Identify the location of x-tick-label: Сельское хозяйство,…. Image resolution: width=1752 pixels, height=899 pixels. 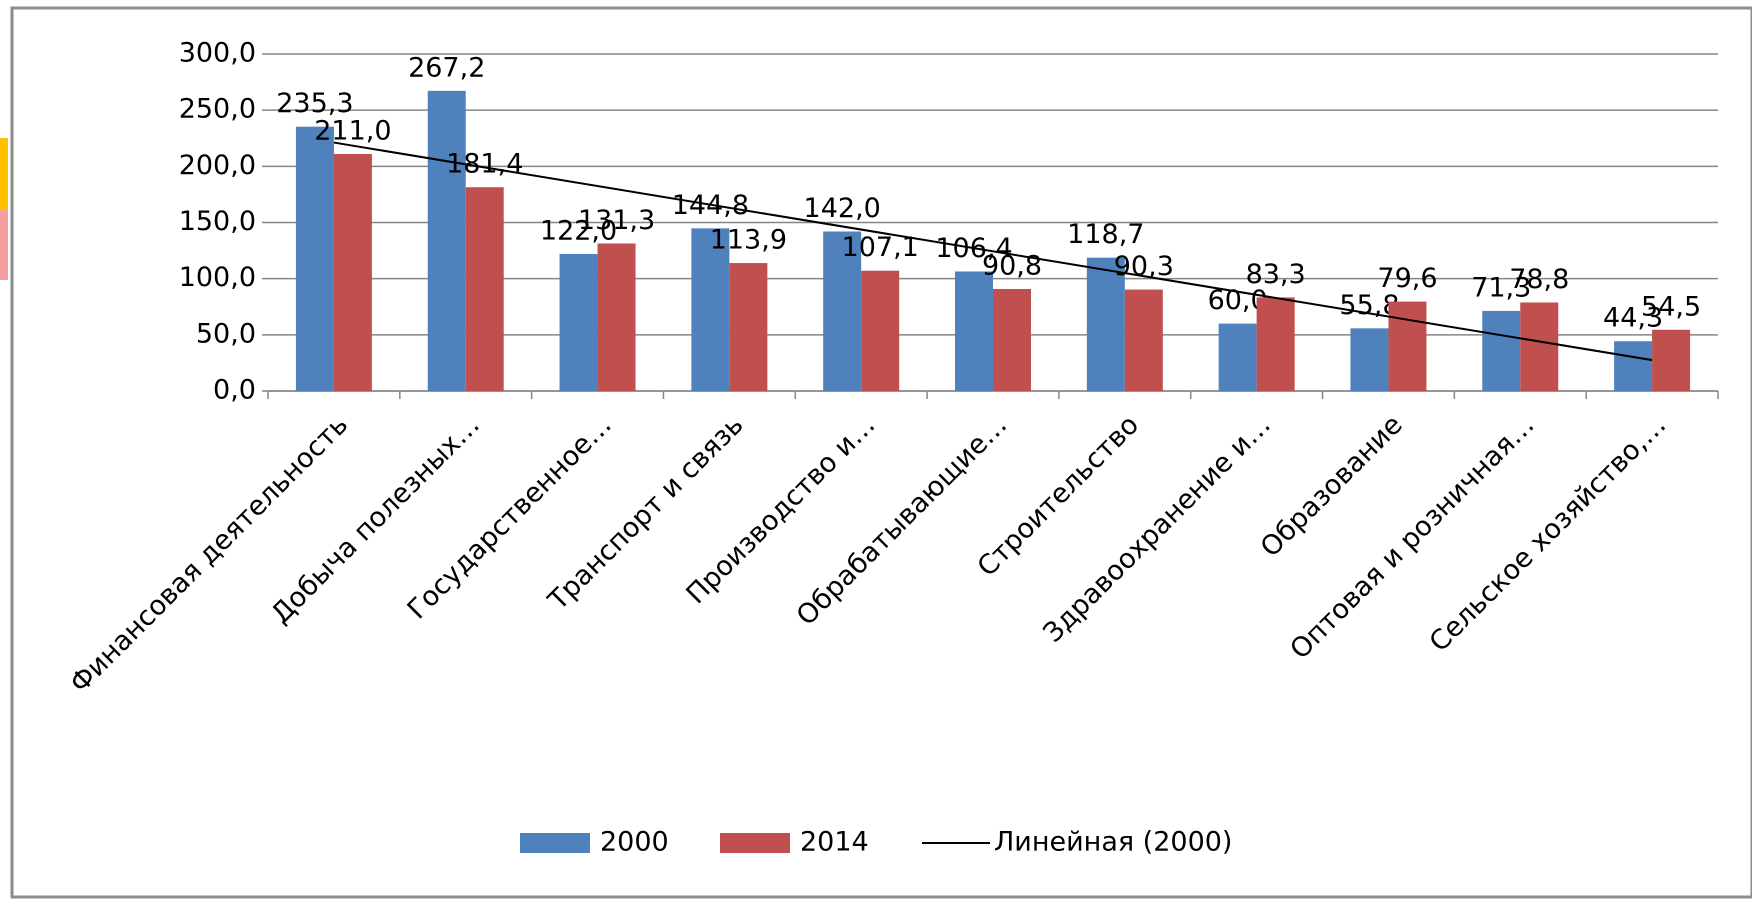
(1548, 533).